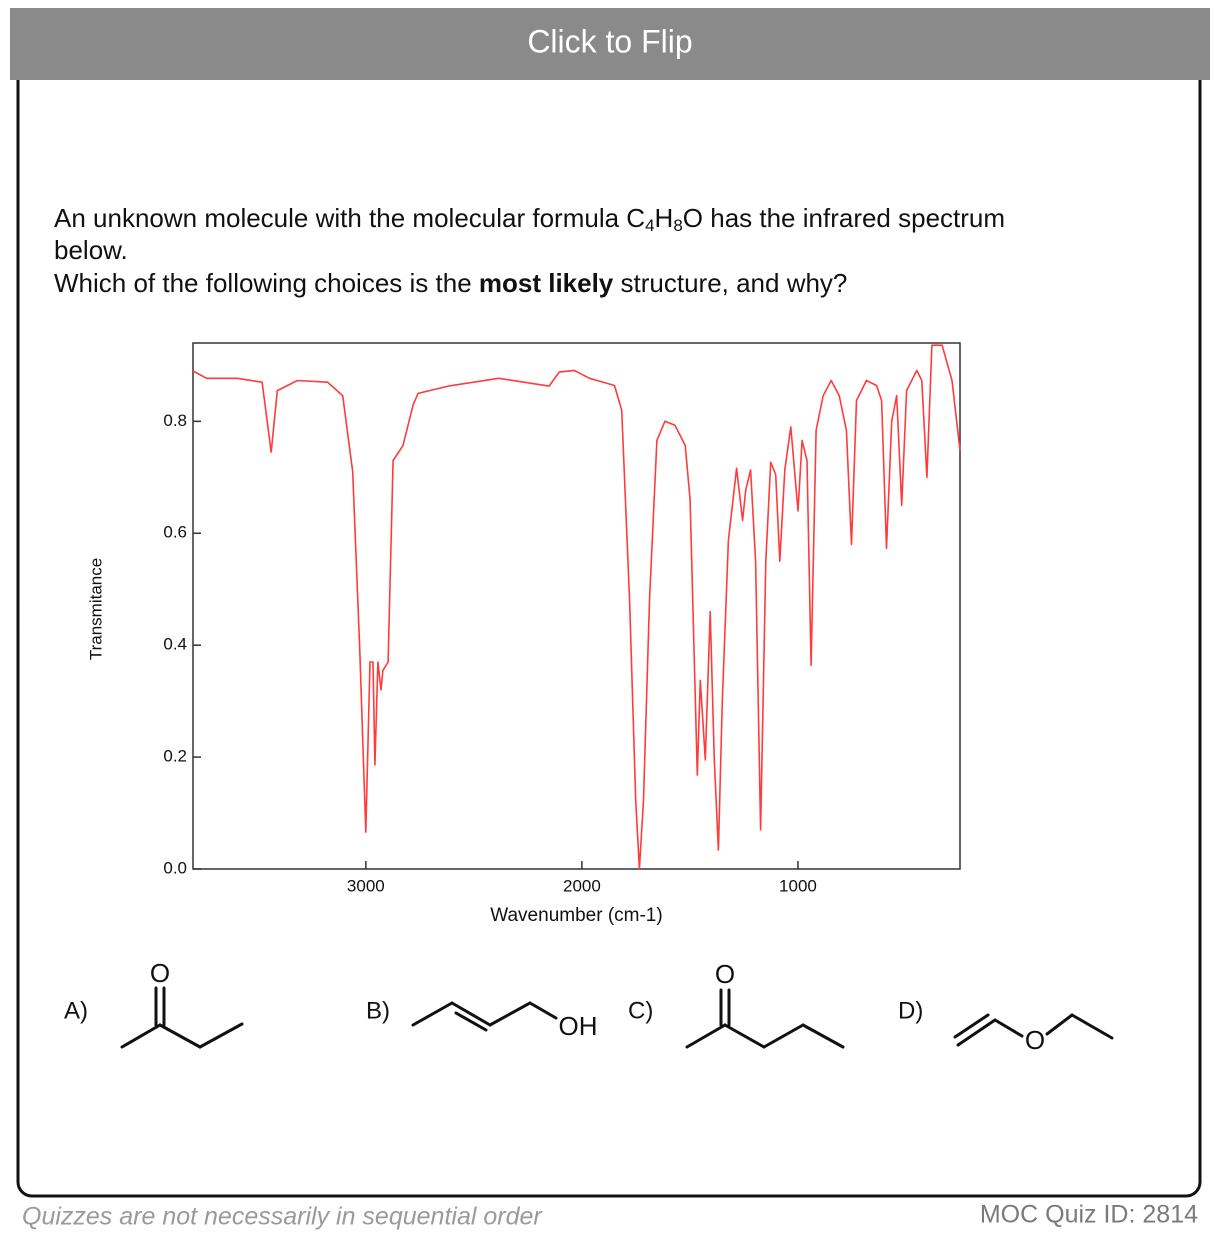 The height and width of the screenshot is (1250, 1214). I want to click on choice-label: B), so click(378, 1010).